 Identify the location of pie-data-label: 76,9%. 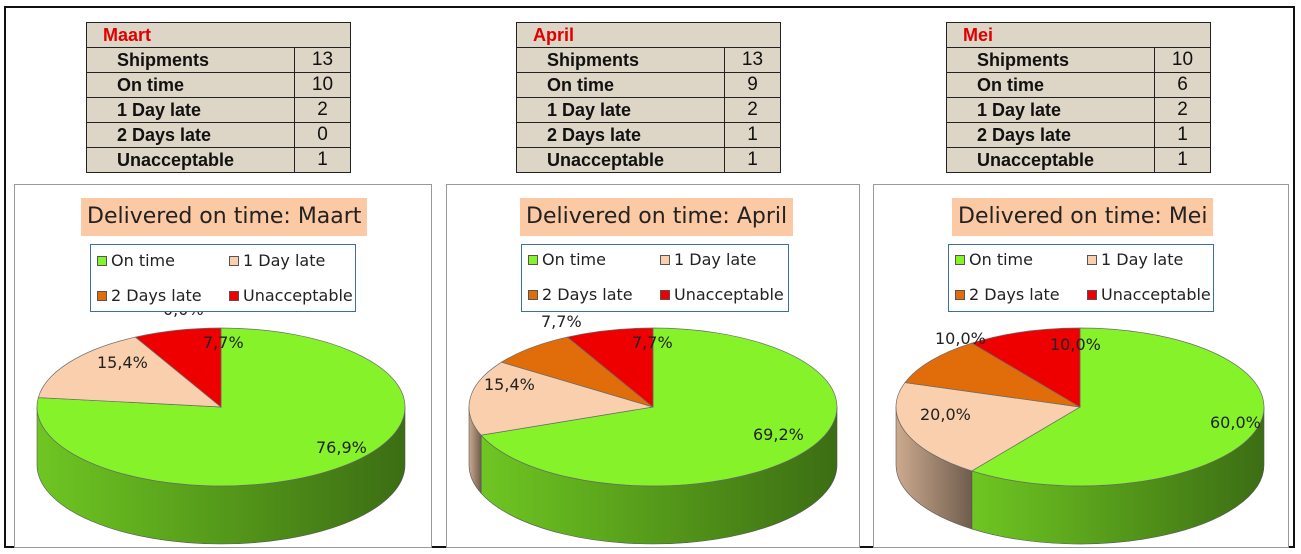
(341, 447).